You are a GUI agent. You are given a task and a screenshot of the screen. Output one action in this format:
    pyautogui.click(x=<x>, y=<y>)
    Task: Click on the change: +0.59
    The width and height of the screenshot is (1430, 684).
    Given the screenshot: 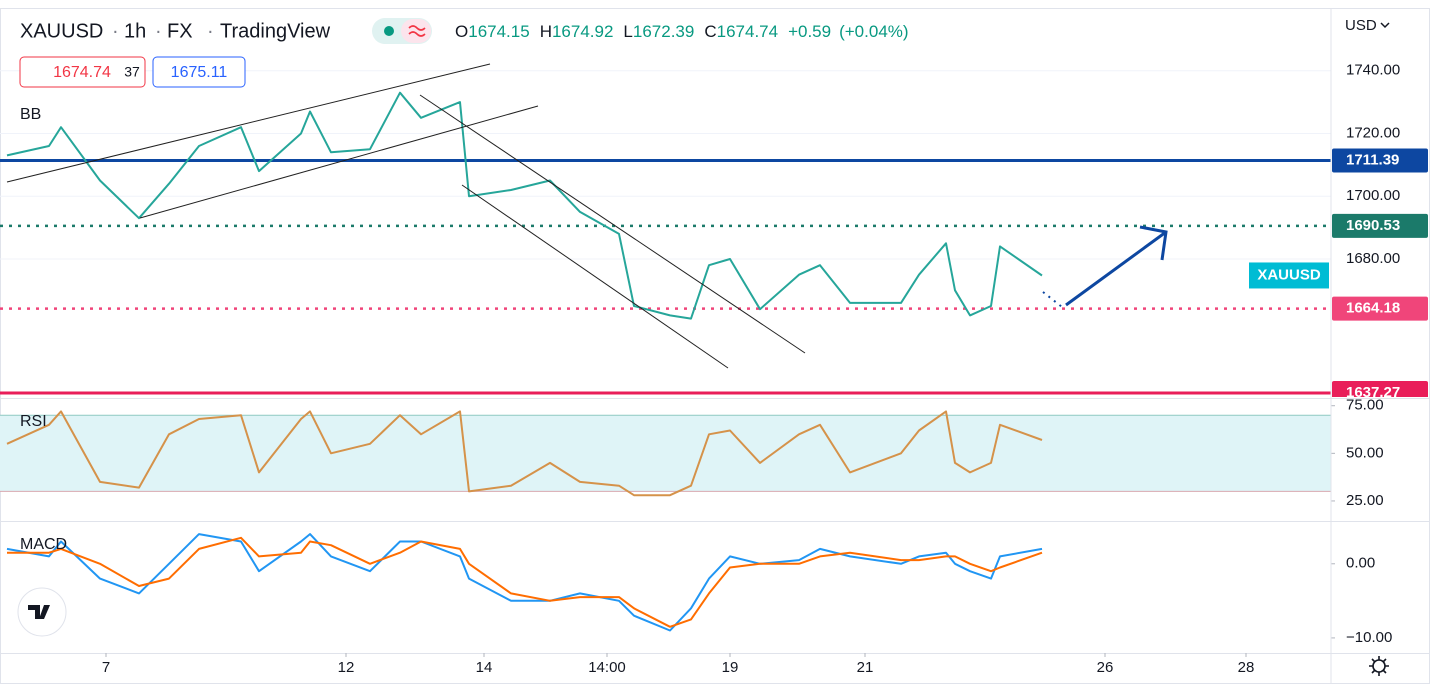 What is the action you would take?
    pyautogui.click(x=809, y=31)
    